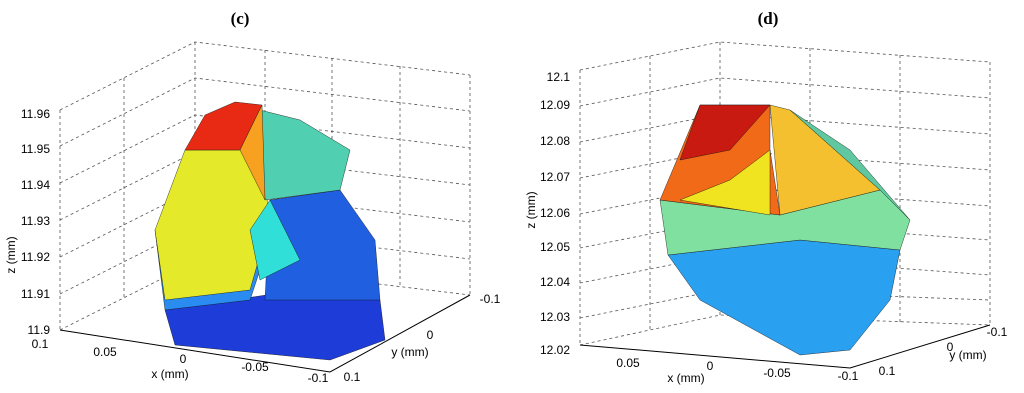  Describe the element at coordinates (35, 257) in the screenshot. I see `z-tick-label: 11.92` at that location.